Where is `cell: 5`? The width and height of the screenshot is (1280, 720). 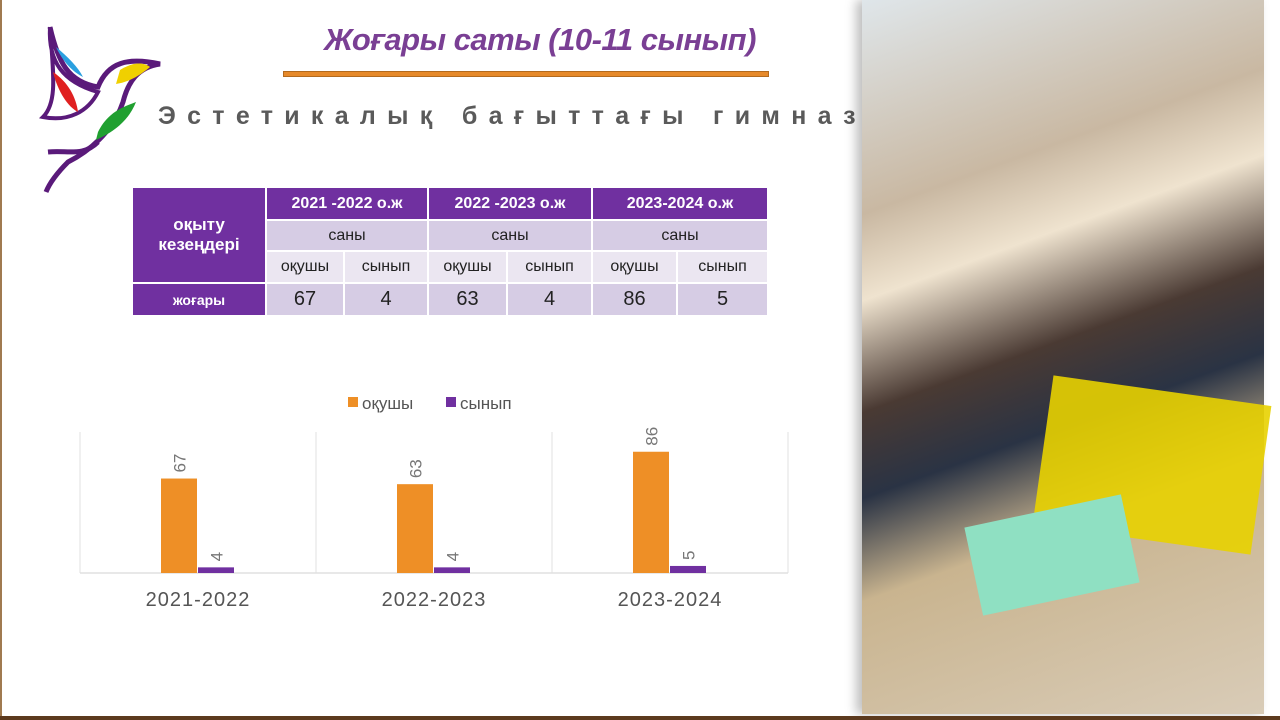 cell: 5 is located at coordinates (722, 299).